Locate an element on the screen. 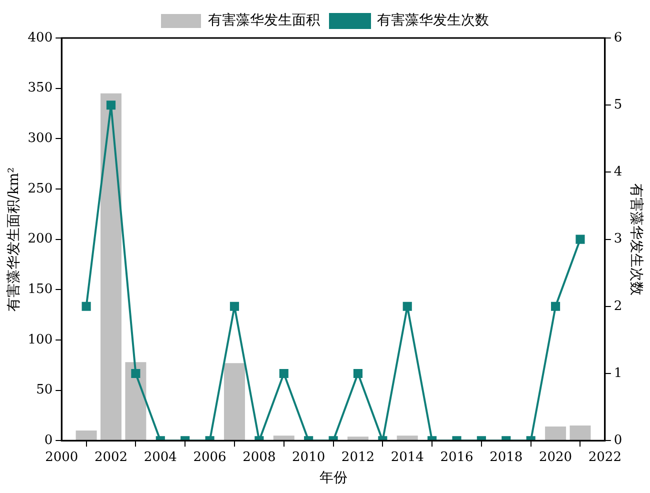 The width and height of the screenshot is (650, 493). y-tick-label: 100 is located at coordinates (40, 340).